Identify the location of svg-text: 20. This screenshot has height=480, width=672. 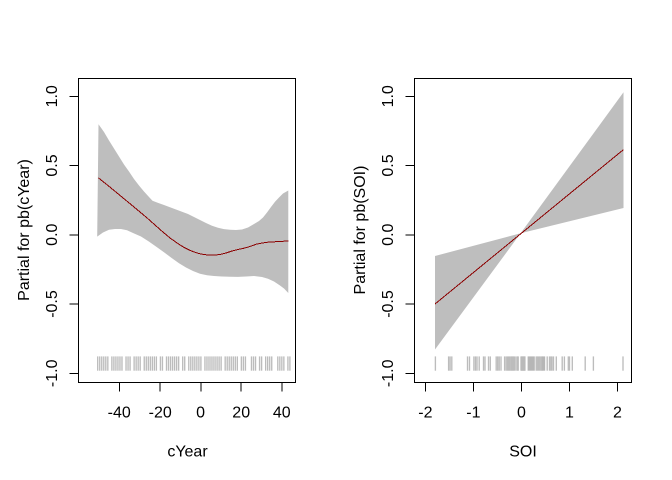
(241, 413).